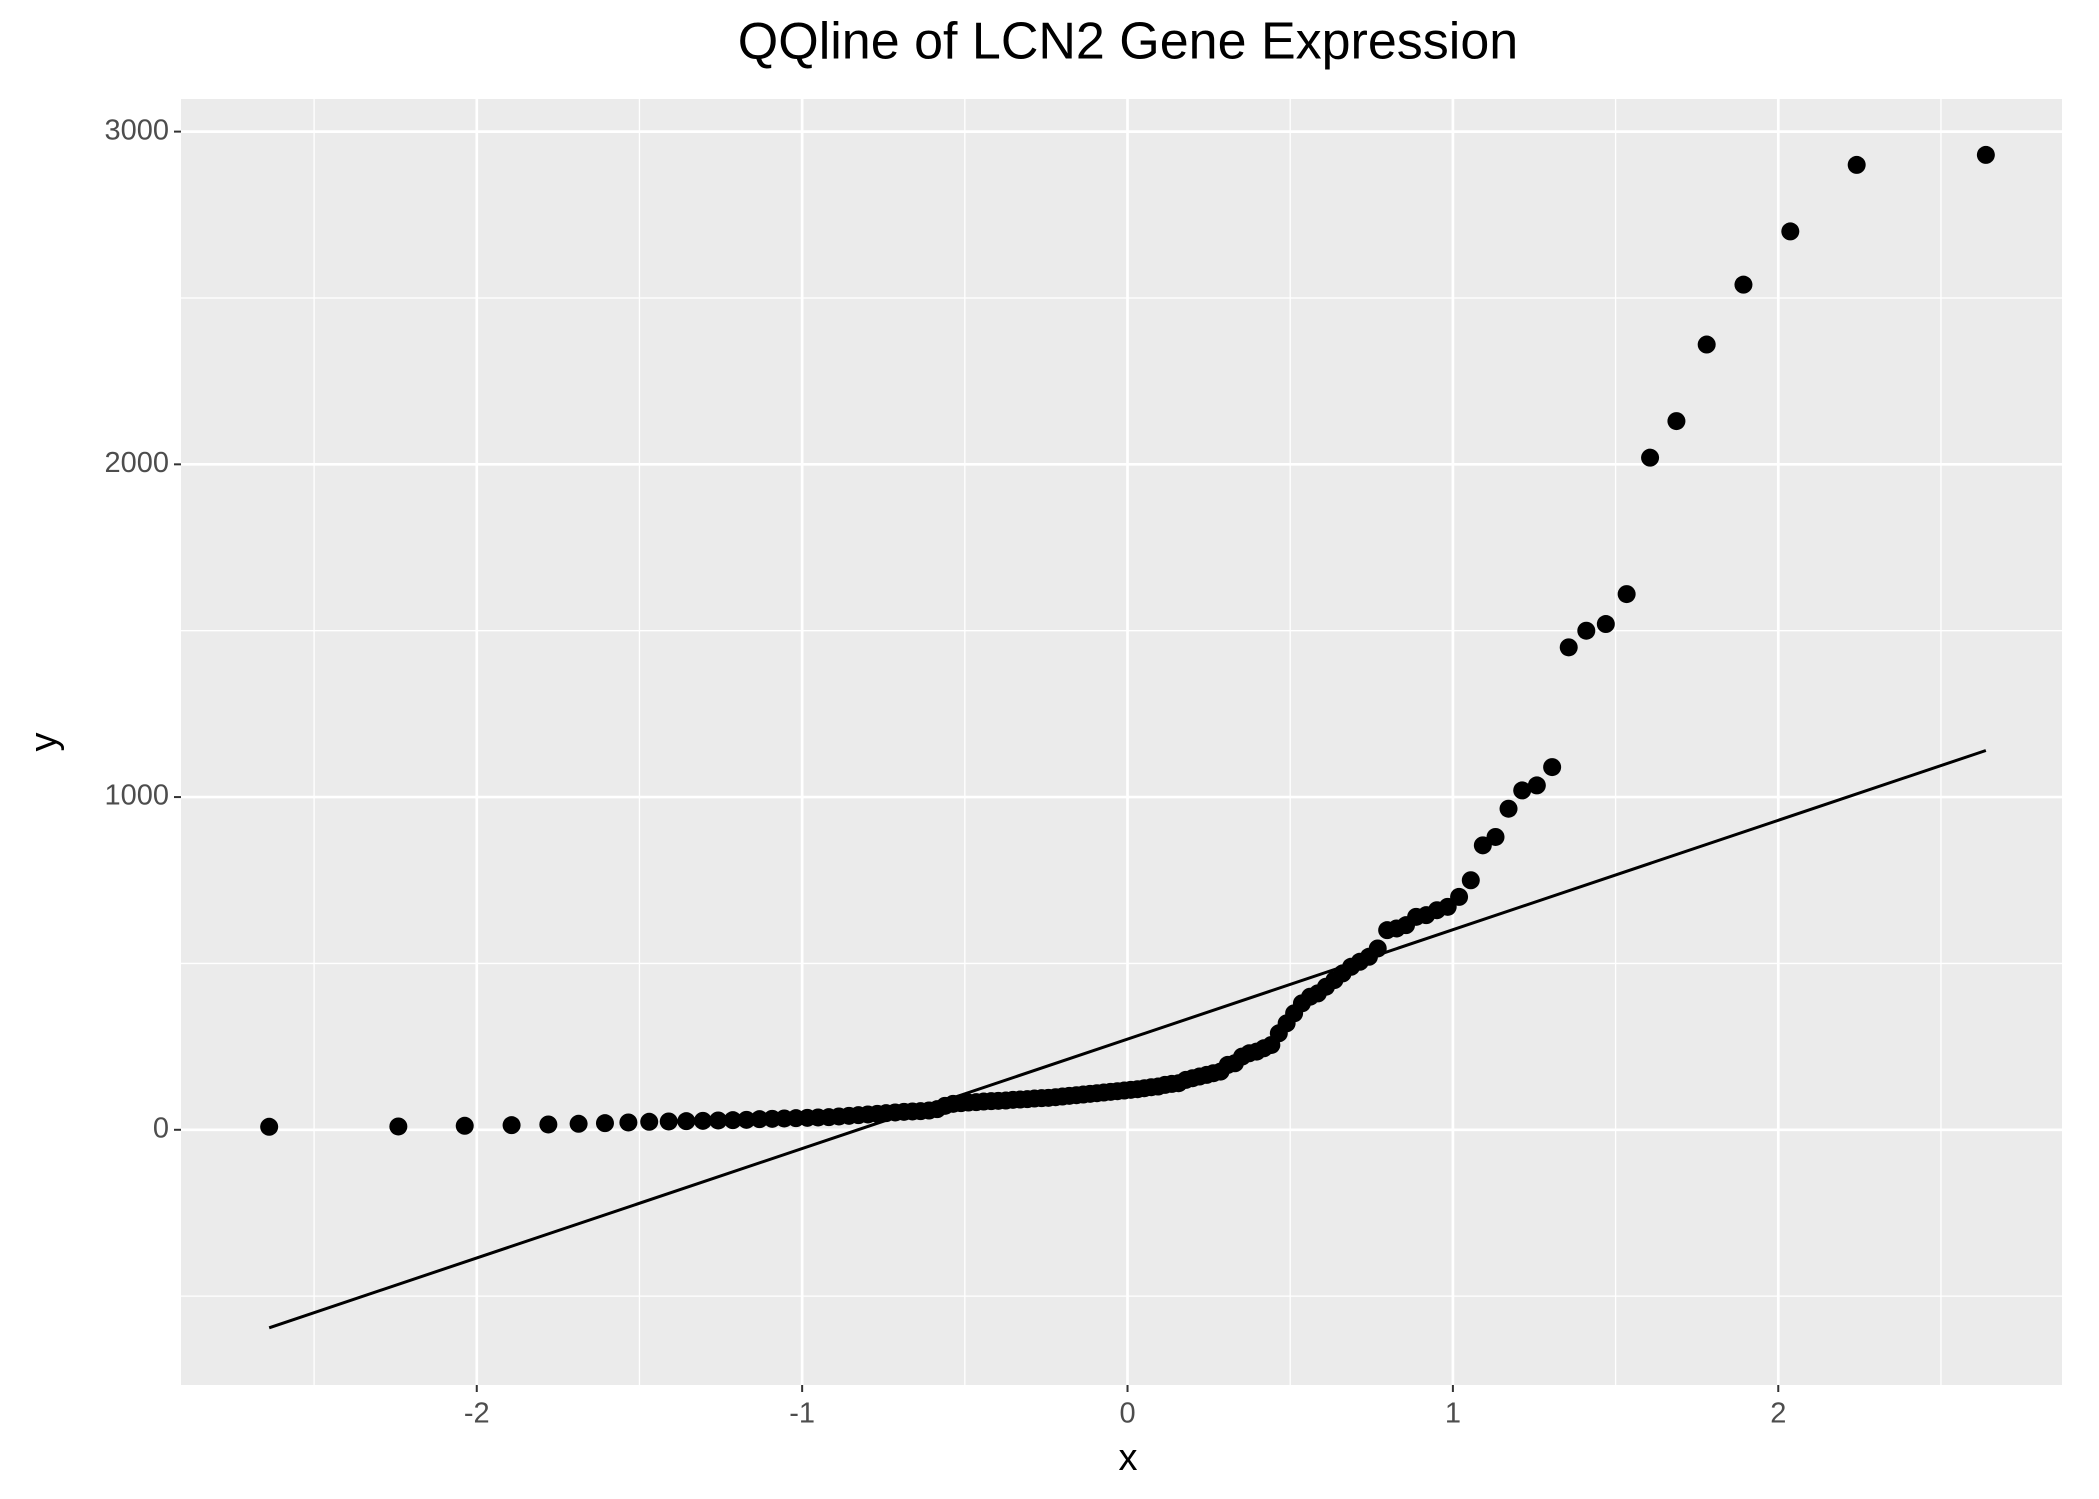 The image size is (2099, 1499). I want to click on y-tick-label: 1000, so click(136, 796).